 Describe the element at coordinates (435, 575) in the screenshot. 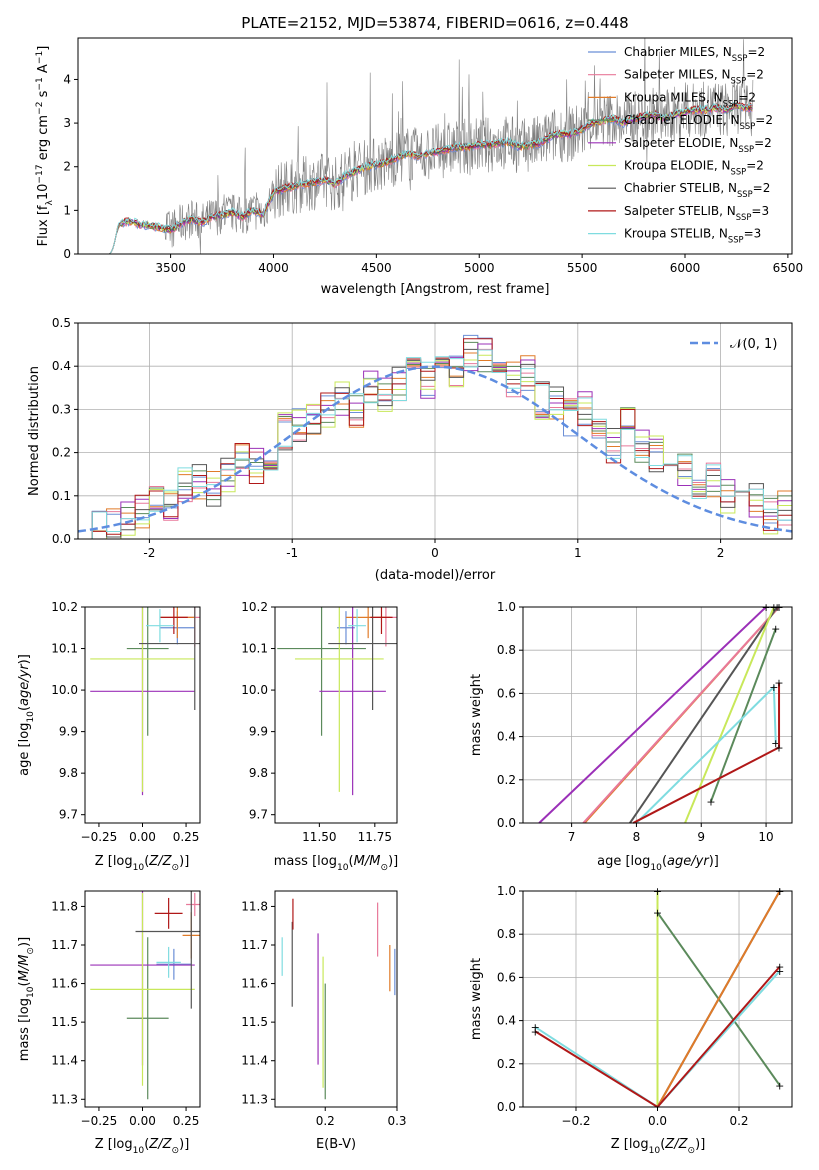

I see `x-axis-label: (data-model)/error` at that location.